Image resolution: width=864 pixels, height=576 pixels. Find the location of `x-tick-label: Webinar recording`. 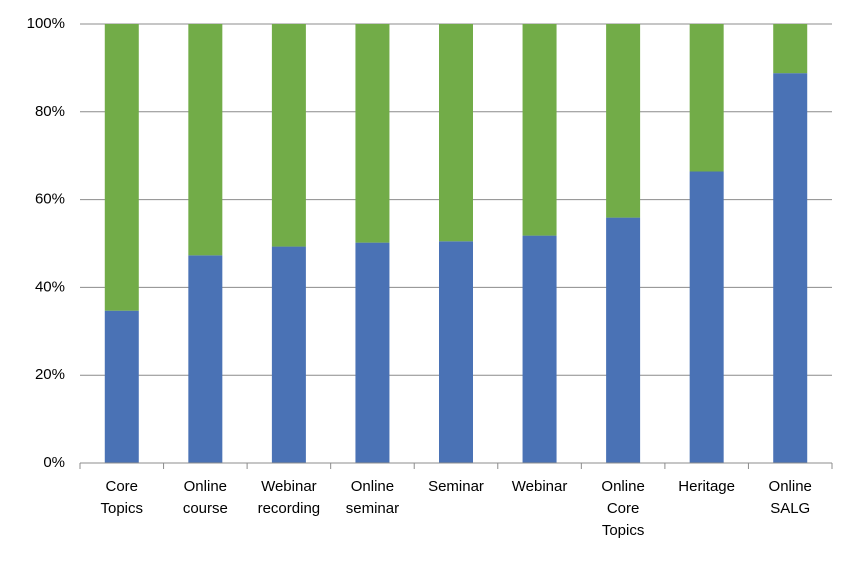

x-tick-label: Webinar recording is located at coordinates (289, 497).